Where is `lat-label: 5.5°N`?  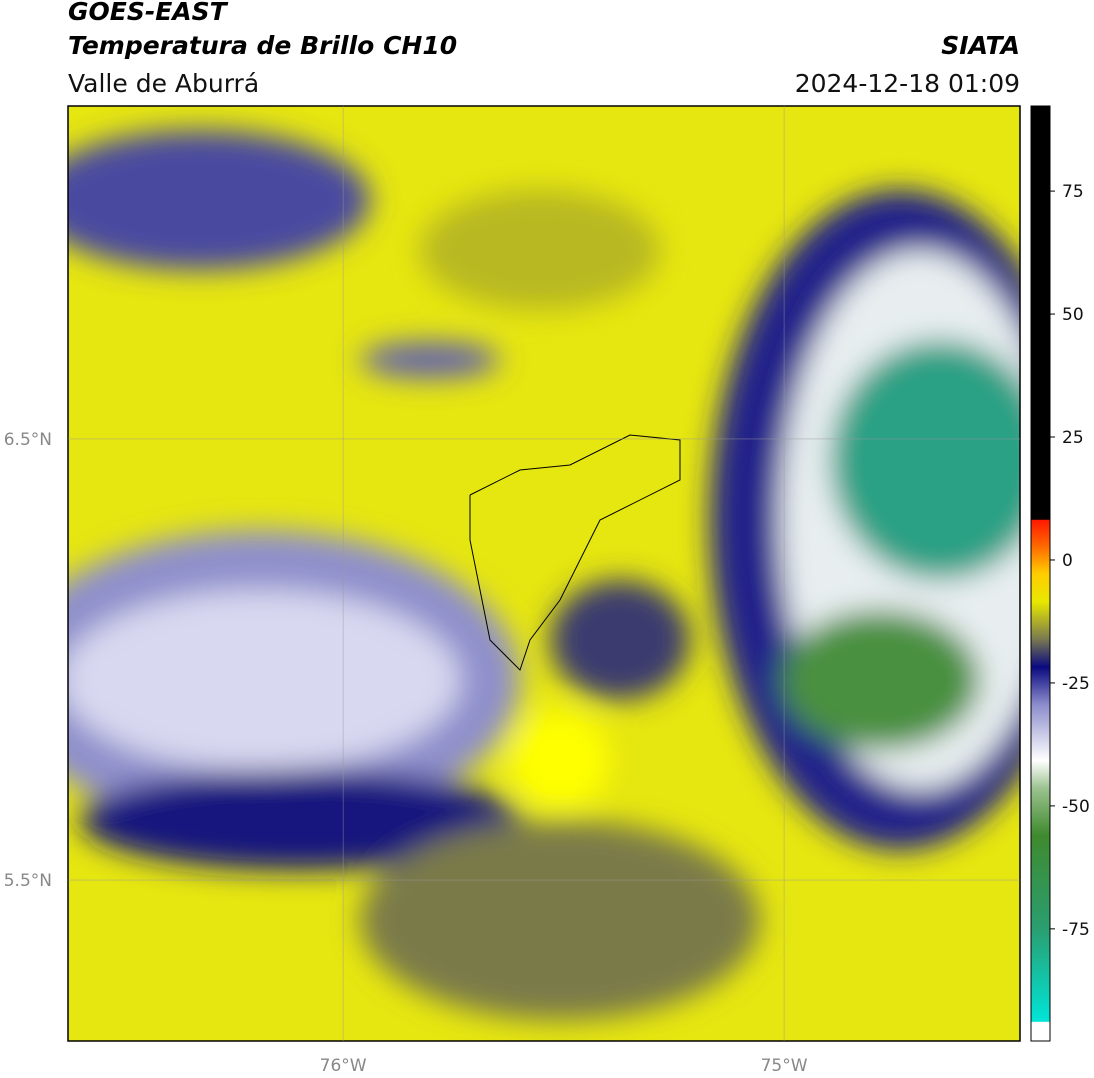
lat-label: 5.5°N is located at coordinates (28, 881).